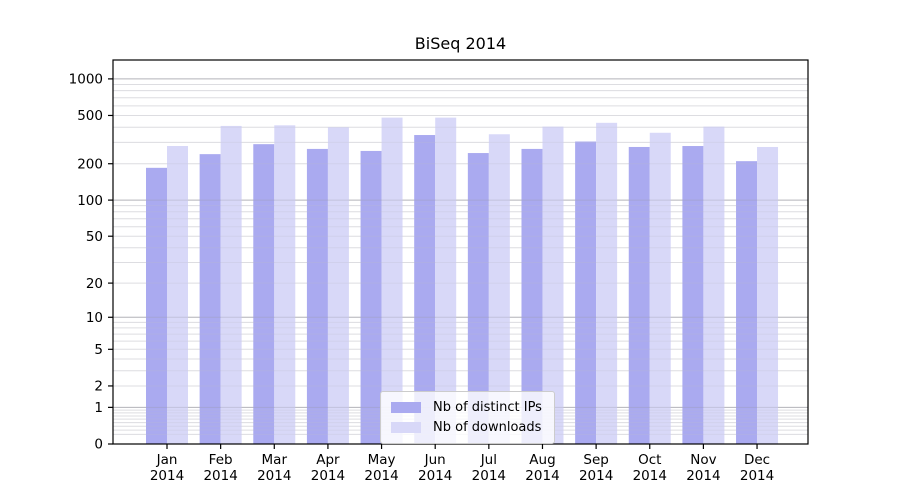 The height and width of the screenshot is (500, 900). I want to click on y-tick-label: 100, so click(90, 201).